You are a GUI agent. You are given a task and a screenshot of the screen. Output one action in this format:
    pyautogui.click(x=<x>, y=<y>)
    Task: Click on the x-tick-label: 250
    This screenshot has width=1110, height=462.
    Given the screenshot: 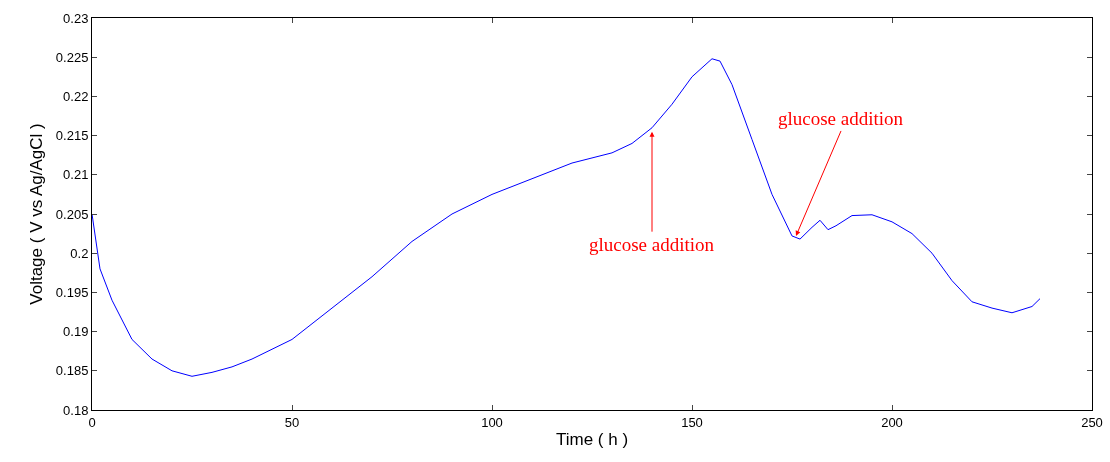 What is the action you would take?
    pyautogui.click(x=1092, y=422)
    